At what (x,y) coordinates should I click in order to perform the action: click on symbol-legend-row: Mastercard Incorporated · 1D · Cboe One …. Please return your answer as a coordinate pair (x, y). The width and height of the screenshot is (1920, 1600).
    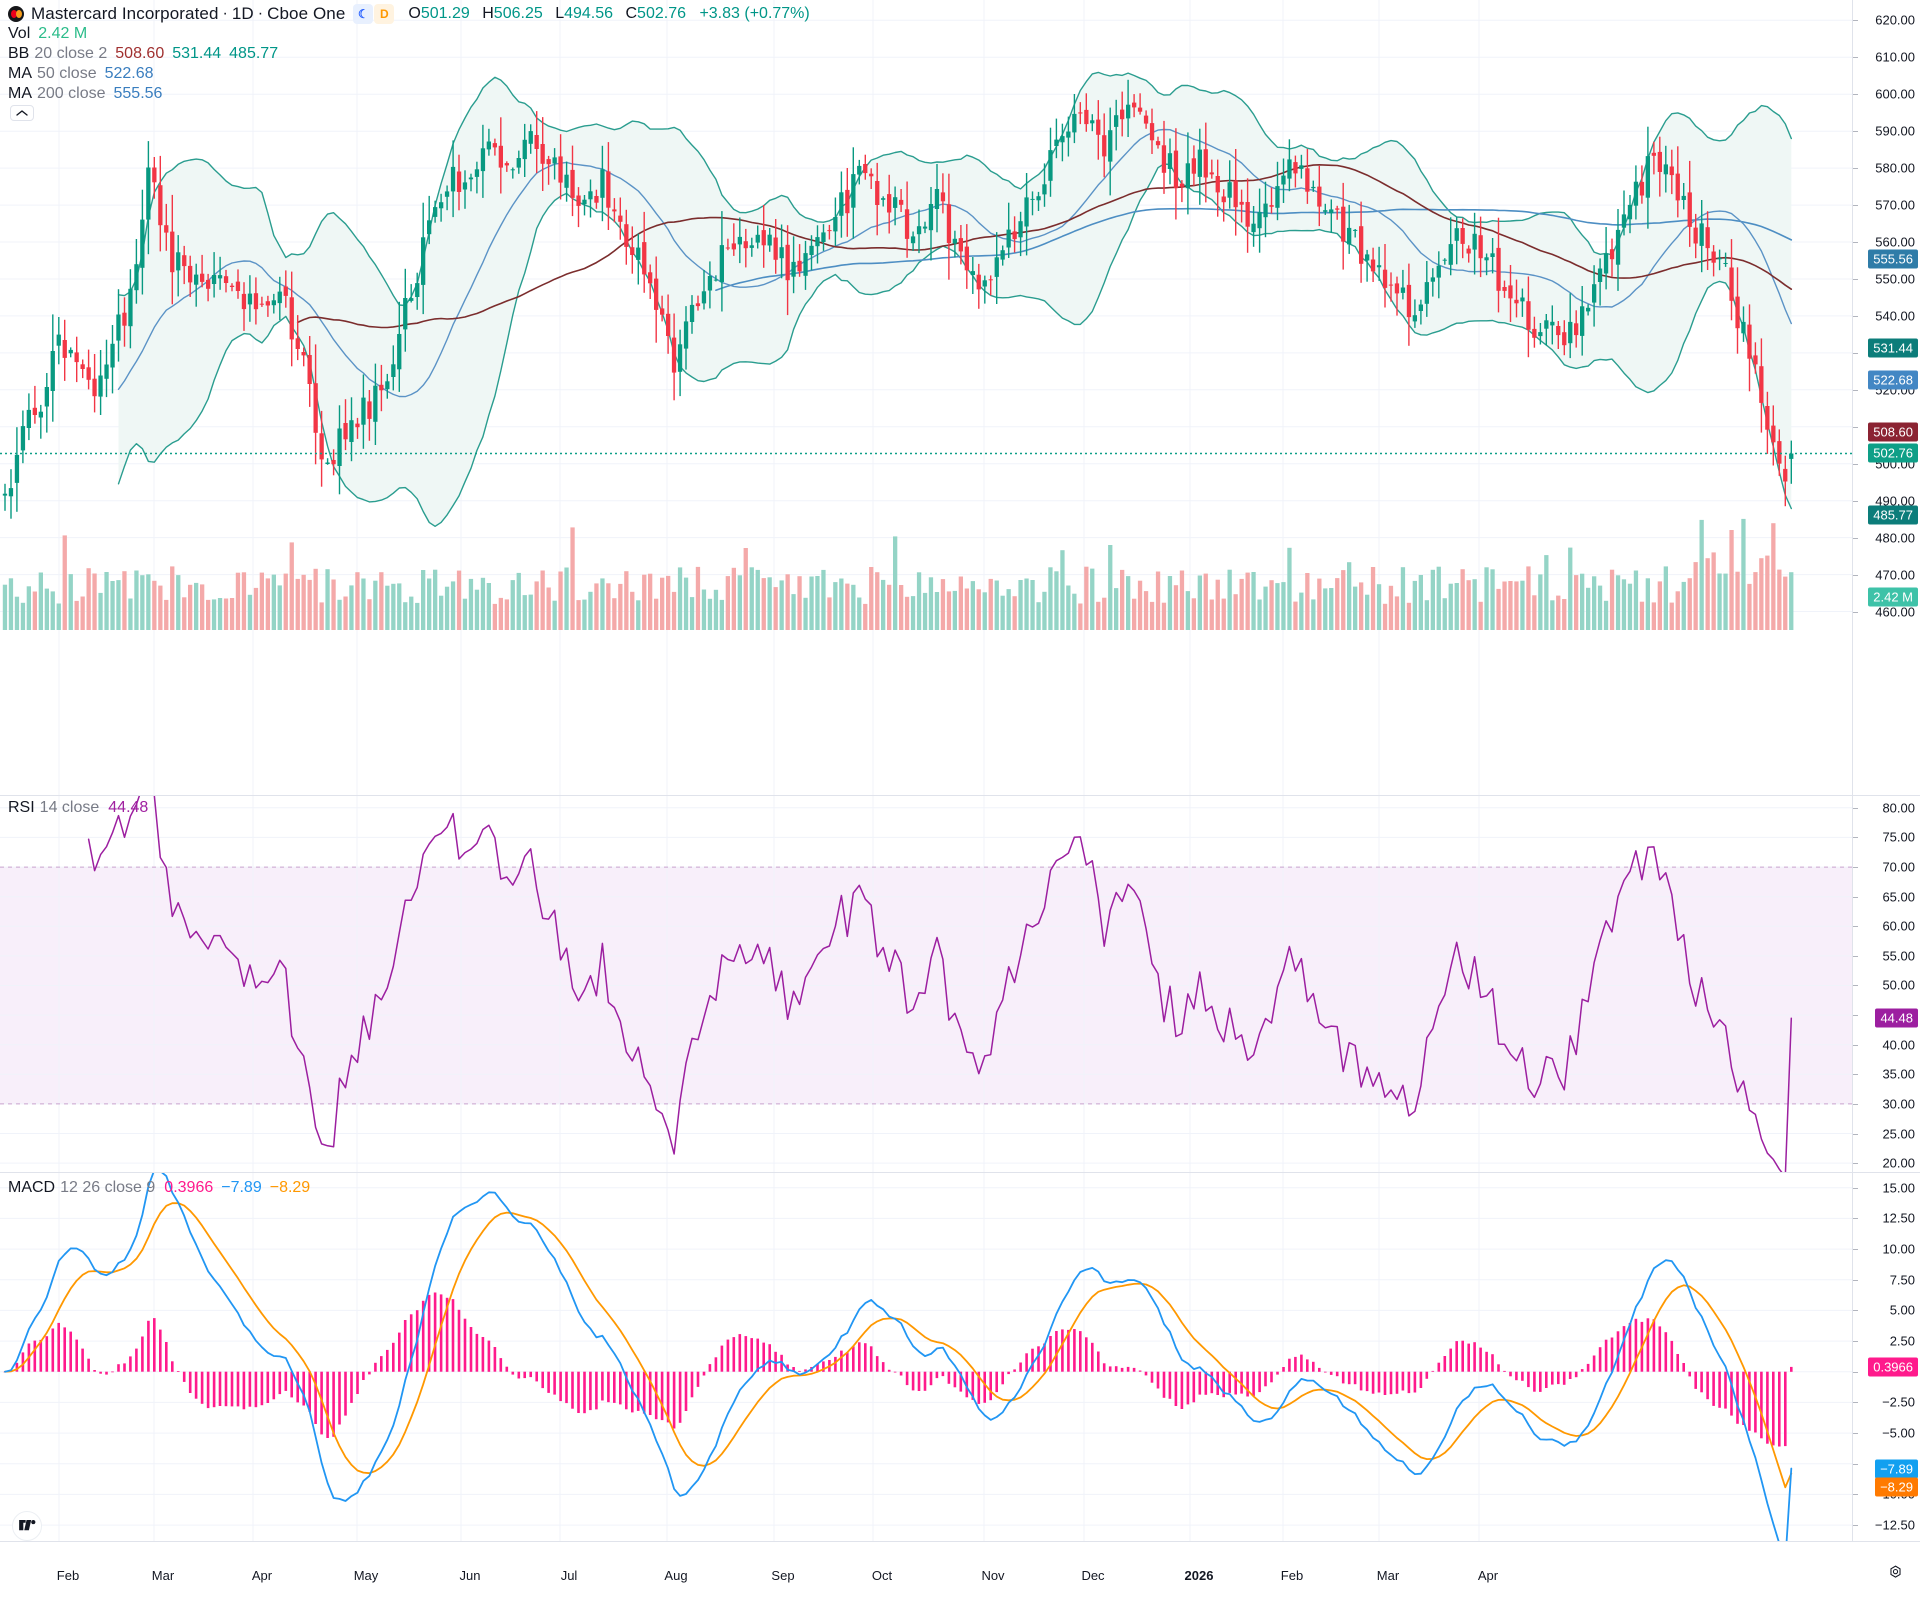
    Looking at the image, I should click on (409, 14).